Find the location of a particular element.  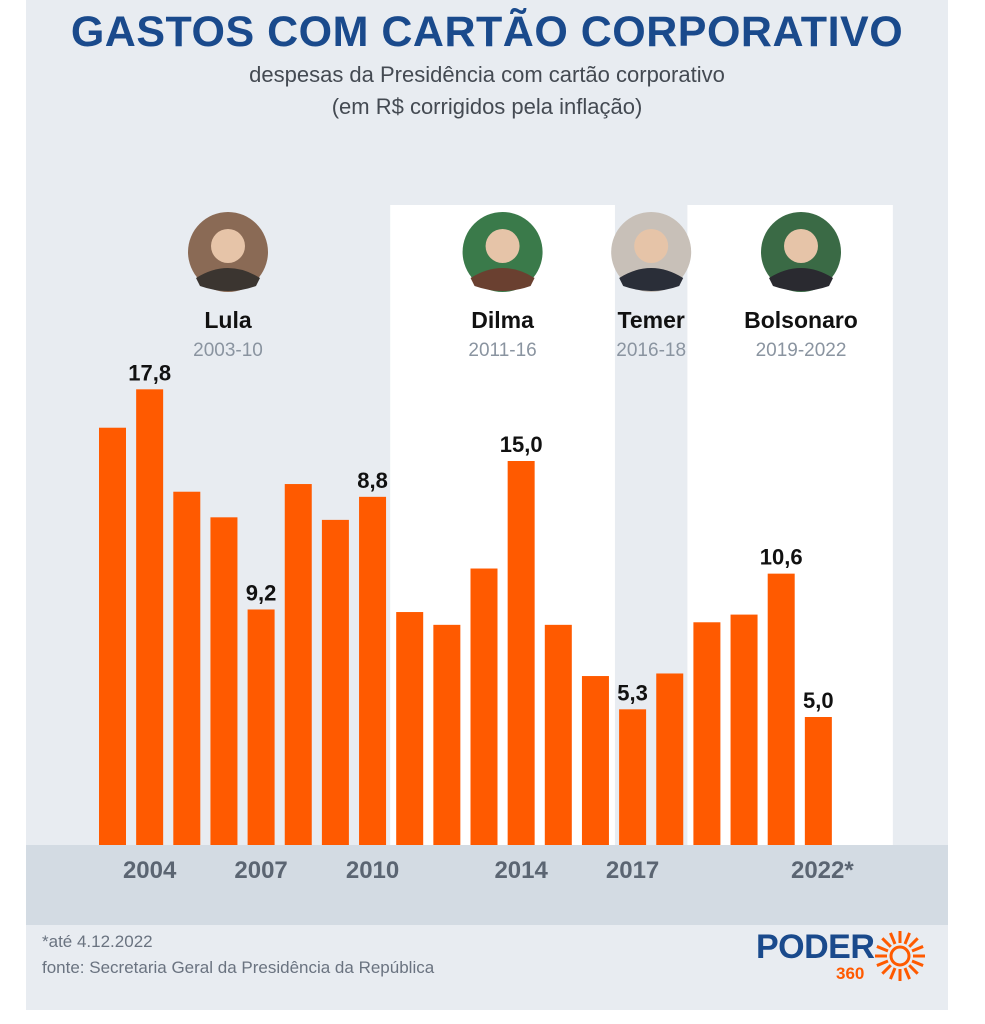

x-tick-2014: 2014 is located at coordinates (521, 870).